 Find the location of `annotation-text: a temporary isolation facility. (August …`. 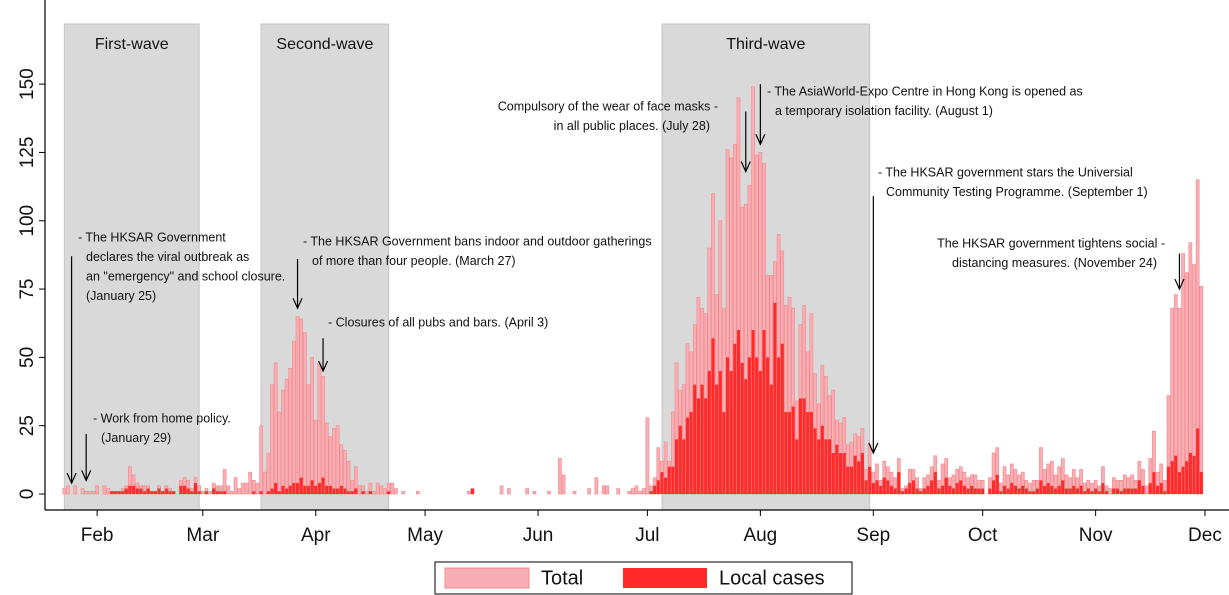

annotation-text: a temporary isolation facility. (August … is located at coordinates (884, 111).